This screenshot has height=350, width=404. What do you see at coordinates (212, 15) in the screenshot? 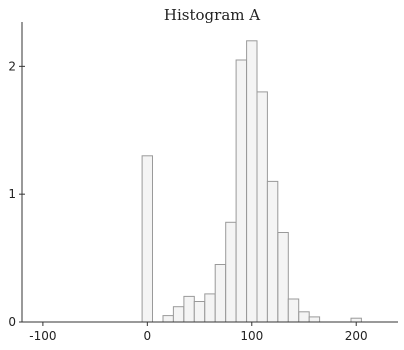
I see `chart-title: Histogram A` at bounding box center [212, 15].